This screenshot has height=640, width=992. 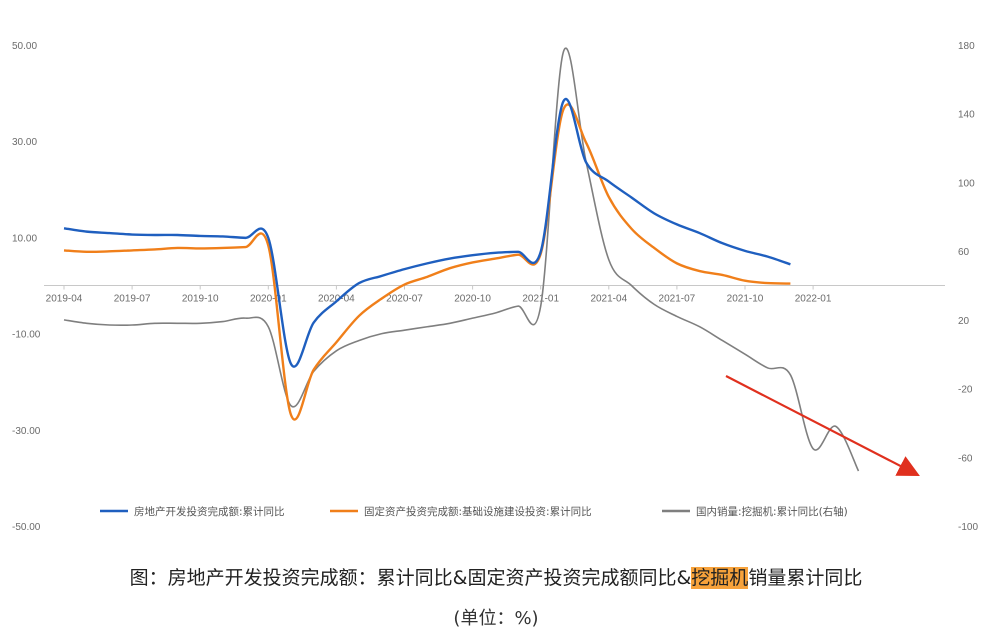 I want to click on y-left-tick-label: 50.00, so click(x=24, y=46).